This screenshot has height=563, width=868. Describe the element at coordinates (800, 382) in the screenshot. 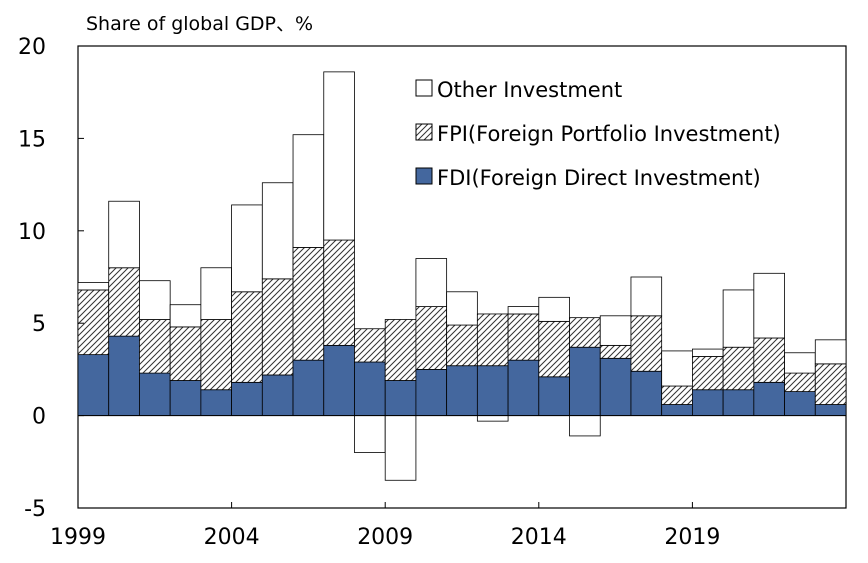

I see `bar-fpi-2022` at that location.